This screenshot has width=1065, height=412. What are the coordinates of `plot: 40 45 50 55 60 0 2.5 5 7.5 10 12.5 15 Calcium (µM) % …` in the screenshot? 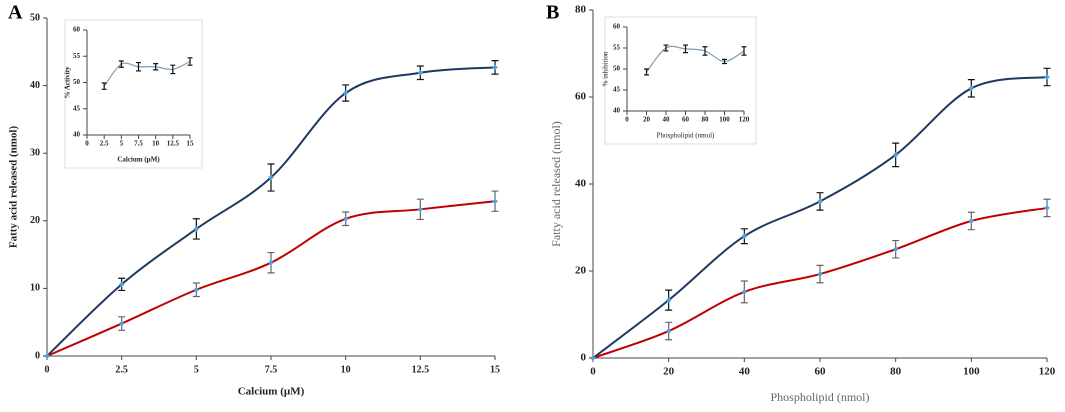 It's located at (133, 94).